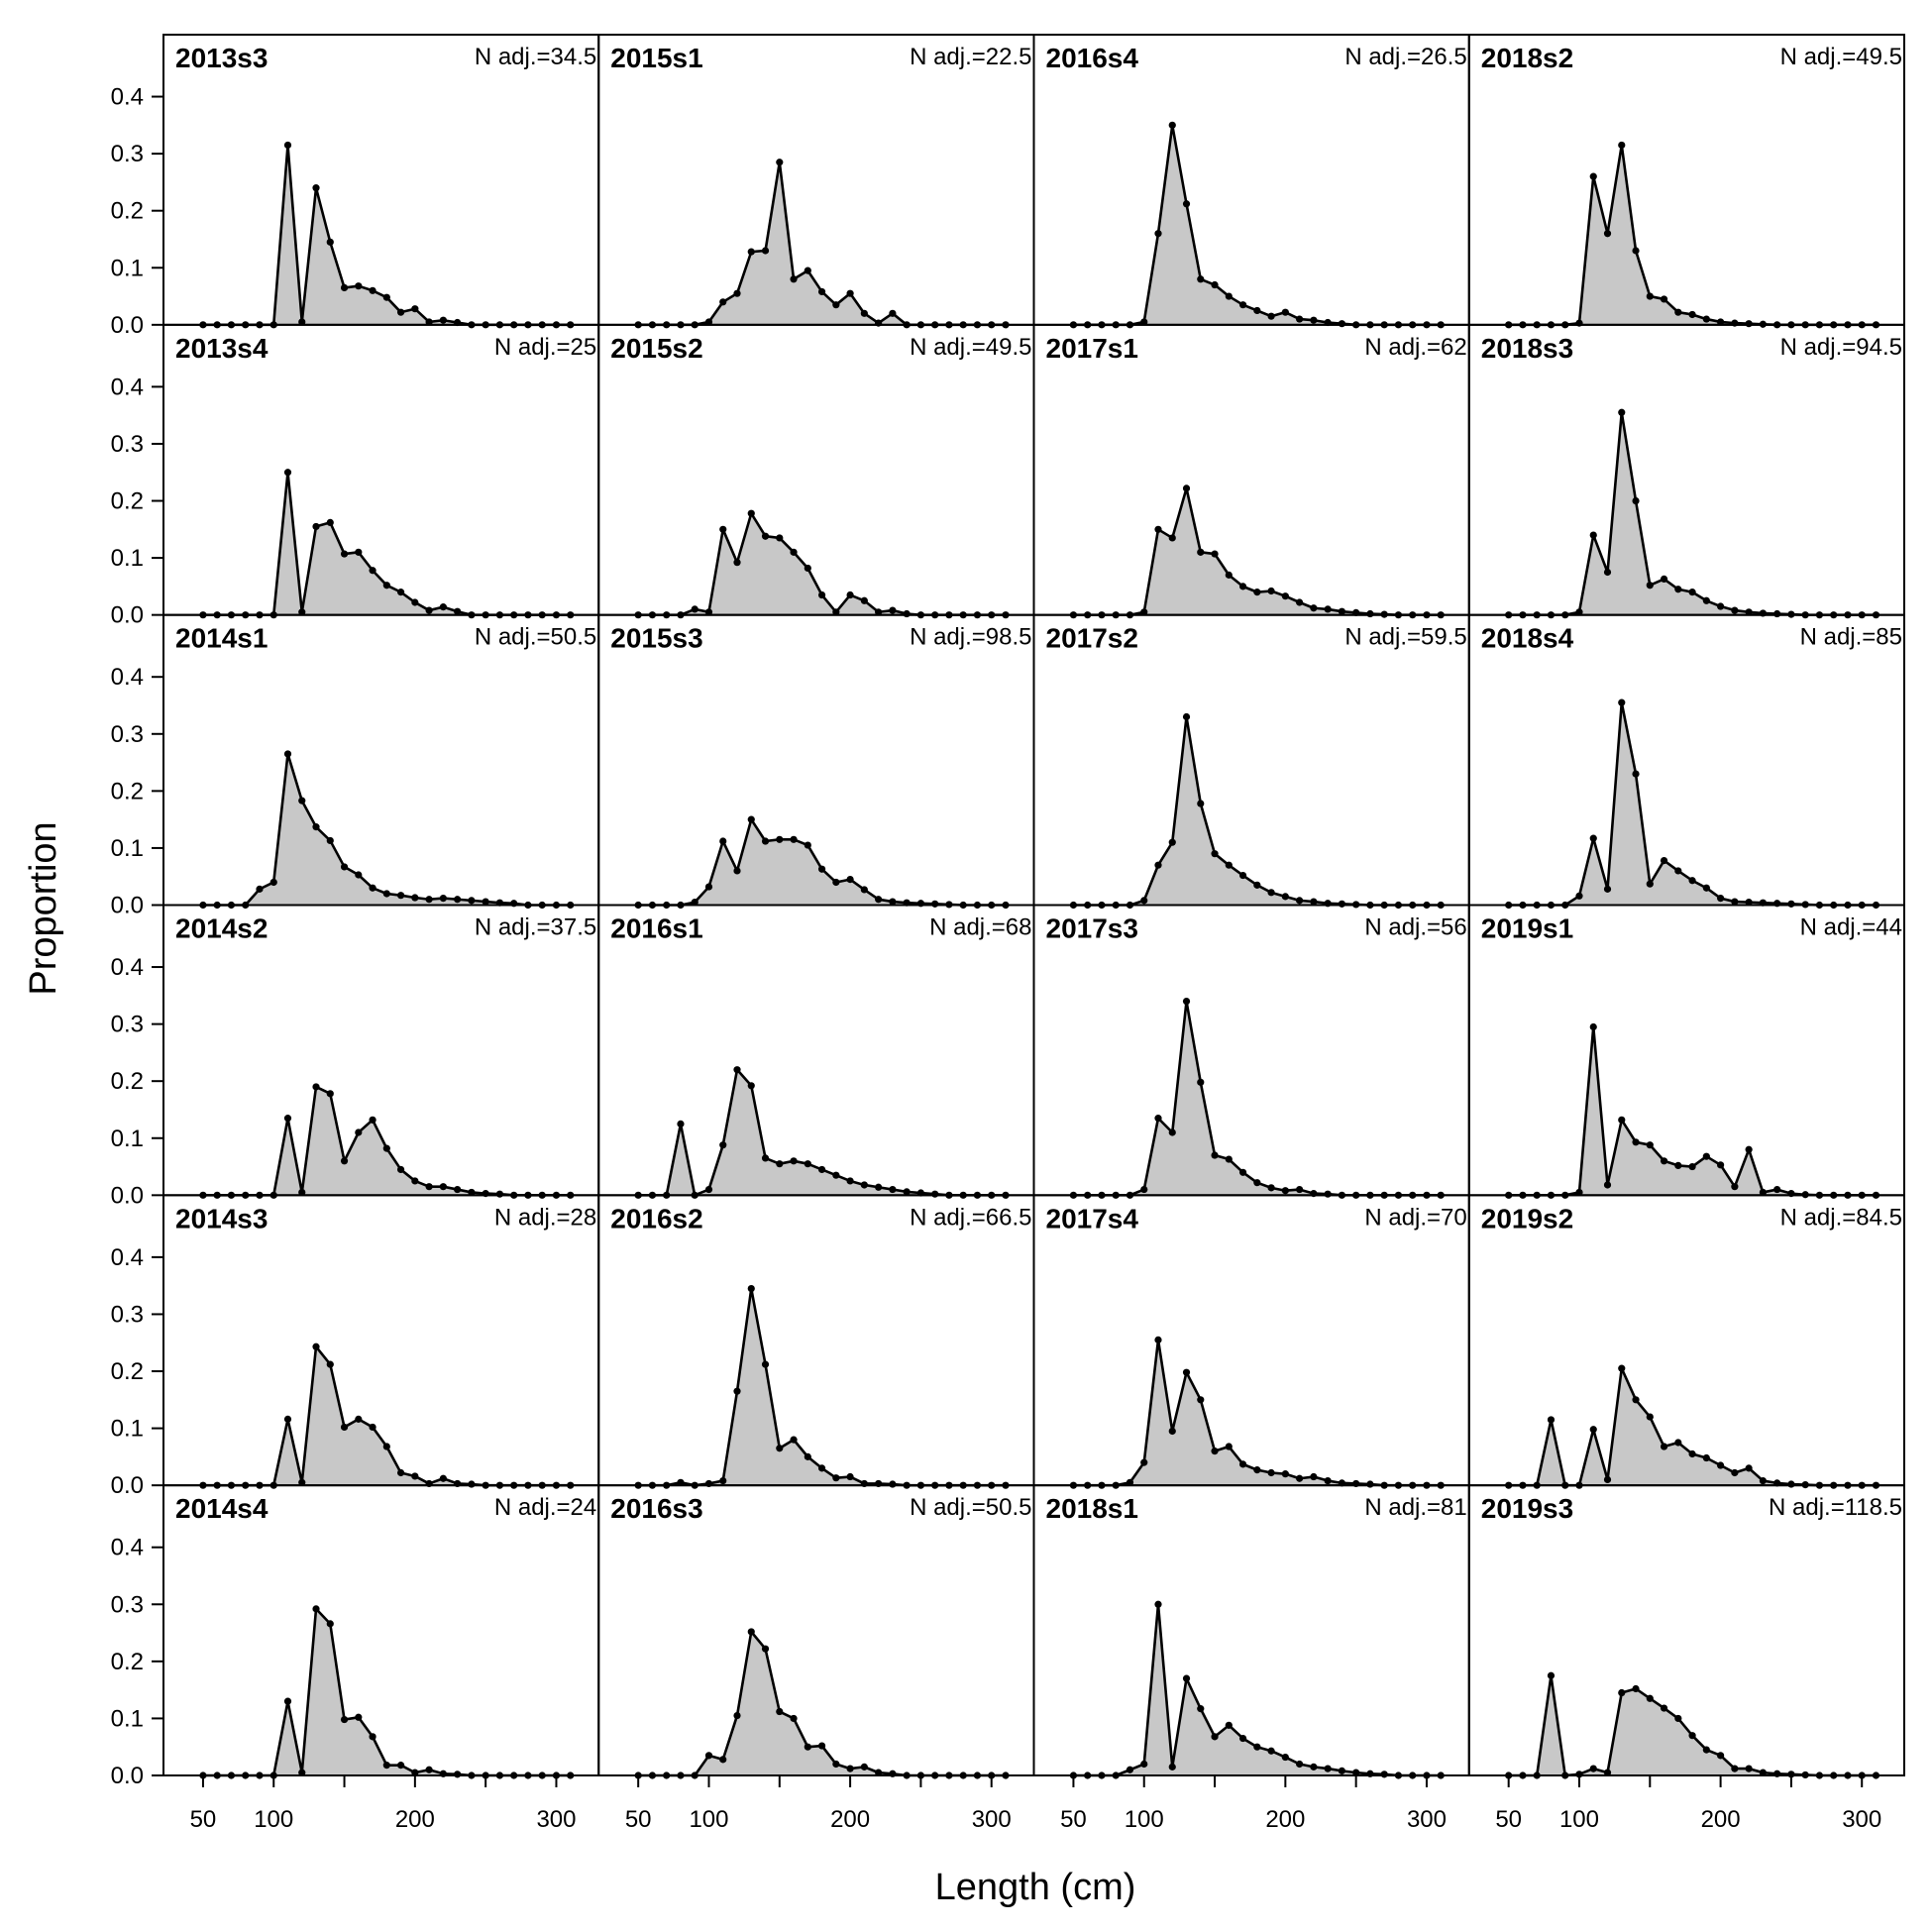 Image resolution: width=1932 pixels, height=1932 pixels. What do you see at coordinates (221, 348) in the screenshot?
I see `panel-title: 2013s4` at bounding box center [221, 348].